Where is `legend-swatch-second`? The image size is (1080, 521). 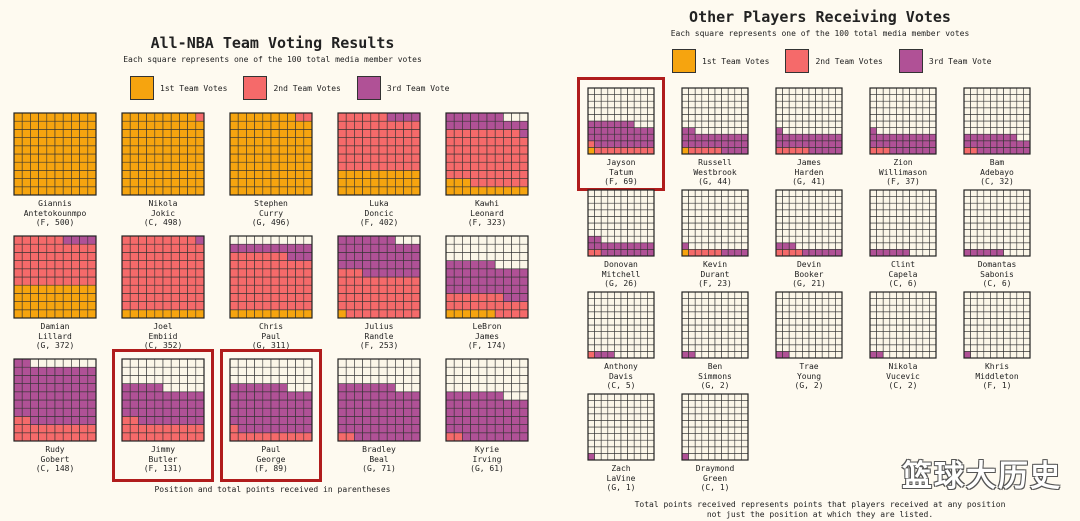 legend-swatch-second is located at coordinates (255, 88).